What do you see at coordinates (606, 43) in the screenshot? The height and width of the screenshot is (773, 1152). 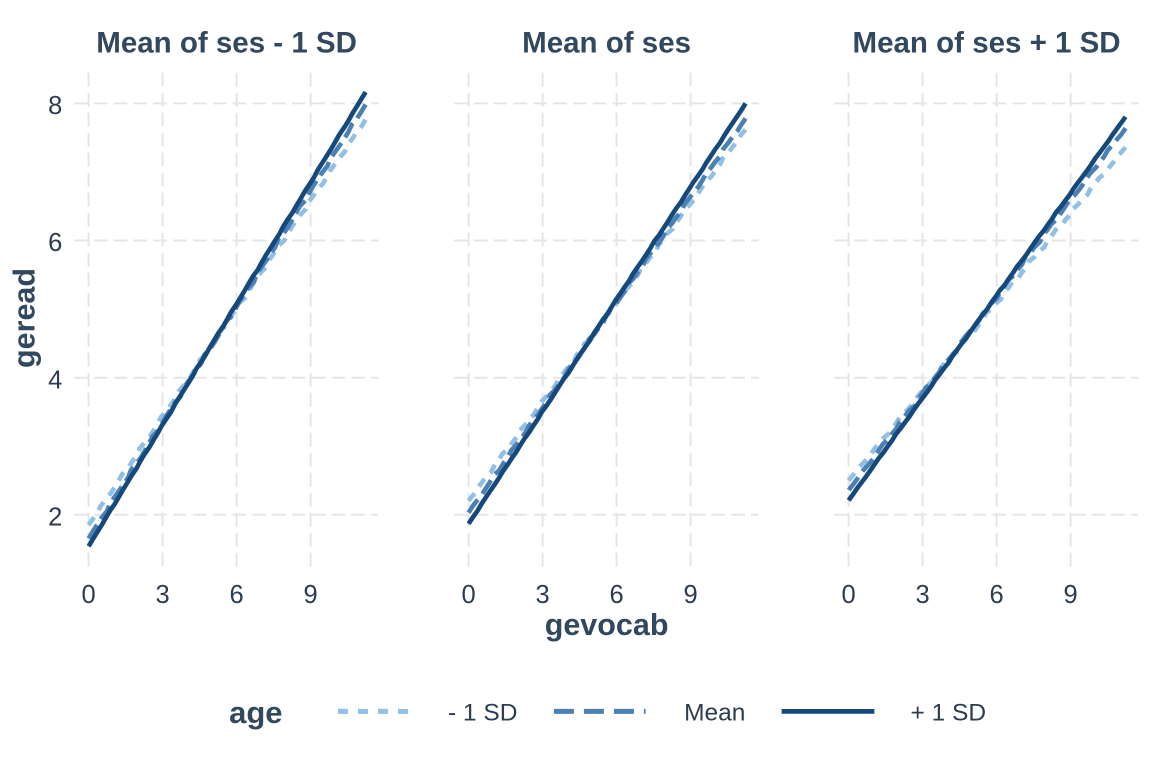 I see `svg-text: Mean of ses` at bounding box center [606, 43].